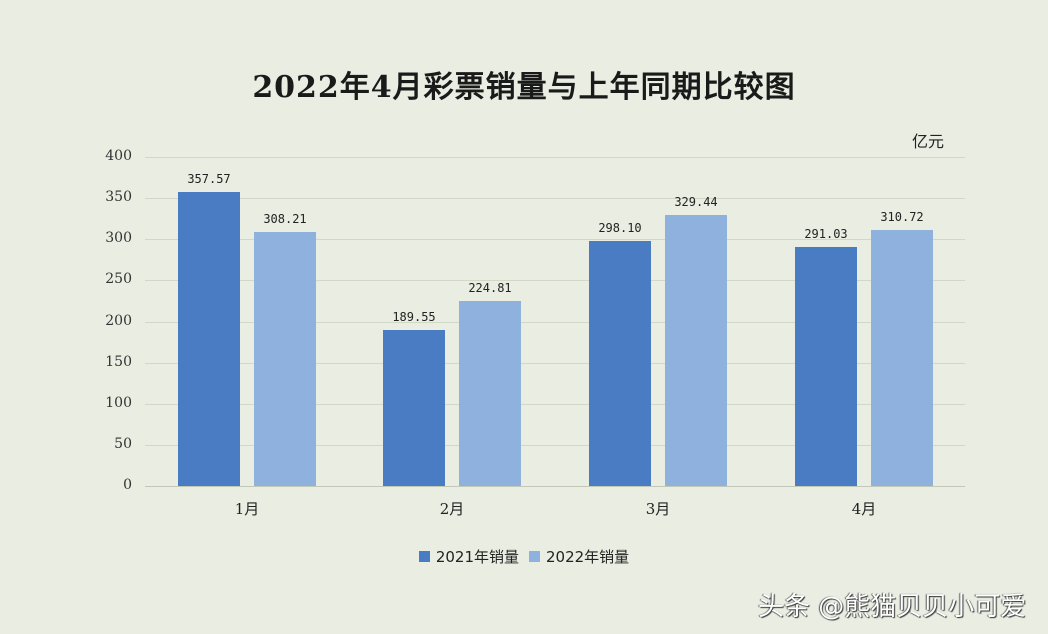 Image resolution: width=1048 pixels, height=634 pixels. What do you see at coordinates (209, 178) in the screenshot?
I see `data-label: 357.57` at bounding box center [209, 178].